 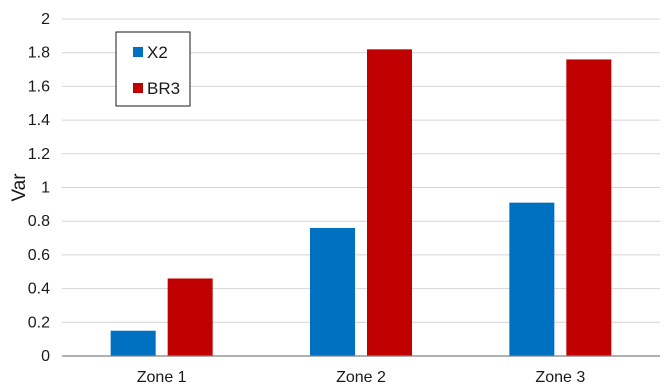 What do you see at coordinates (45, 19) in the screenshot?
I see `y-tick-label: 2` at bounding box center [45, 19].